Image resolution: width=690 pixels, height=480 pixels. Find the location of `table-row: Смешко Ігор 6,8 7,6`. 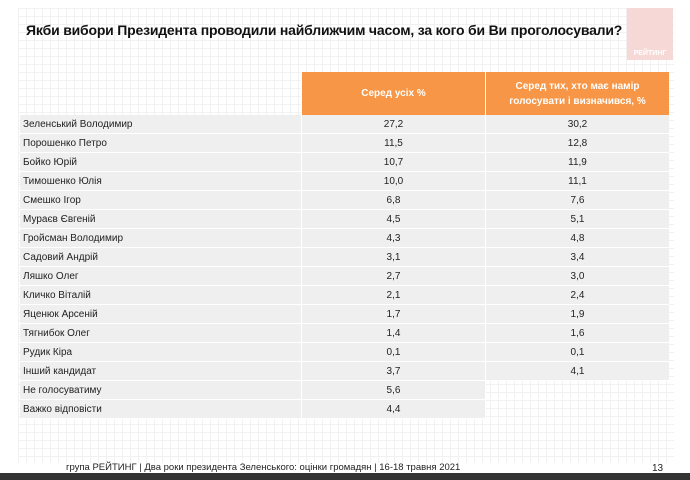

table-row: Смешко Ігор 6,8 7,6 is located at coordinates (344, 200).